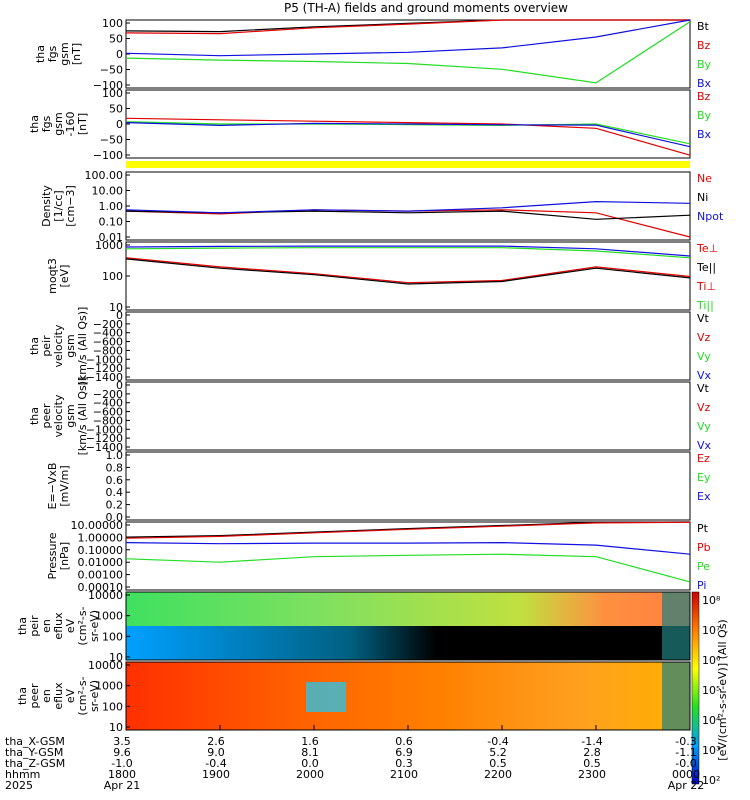 The height and width of the screenshot is (800, 750). What do you see at coordinates (111, 140) in the screenshot?
I see `y-tick-label: −50` at bounding box center [111, 140].